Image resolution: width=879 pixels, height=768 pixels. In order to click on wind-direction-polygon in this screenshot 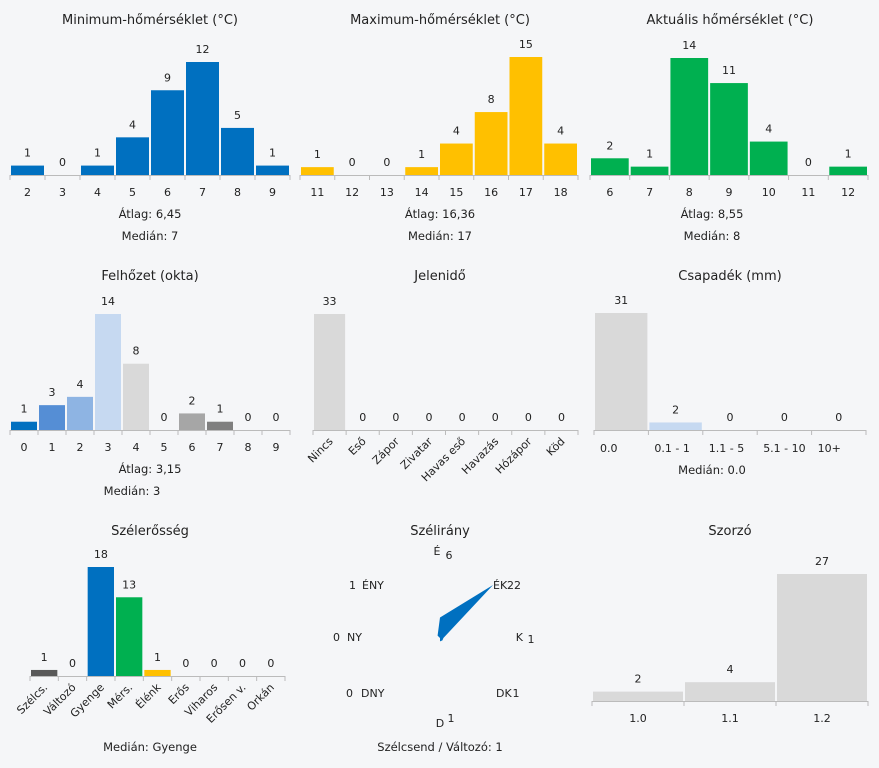, I will do `click(465, 613)`.